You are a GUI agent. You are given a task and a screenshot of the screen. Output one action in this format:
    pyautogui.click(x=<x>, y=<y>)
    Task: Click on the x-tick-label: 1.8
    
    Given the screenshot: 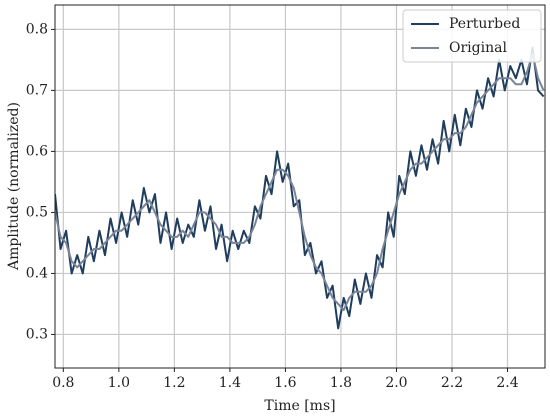 What is the action you would take?
    pyautogui.click(x=341, y=383)
    